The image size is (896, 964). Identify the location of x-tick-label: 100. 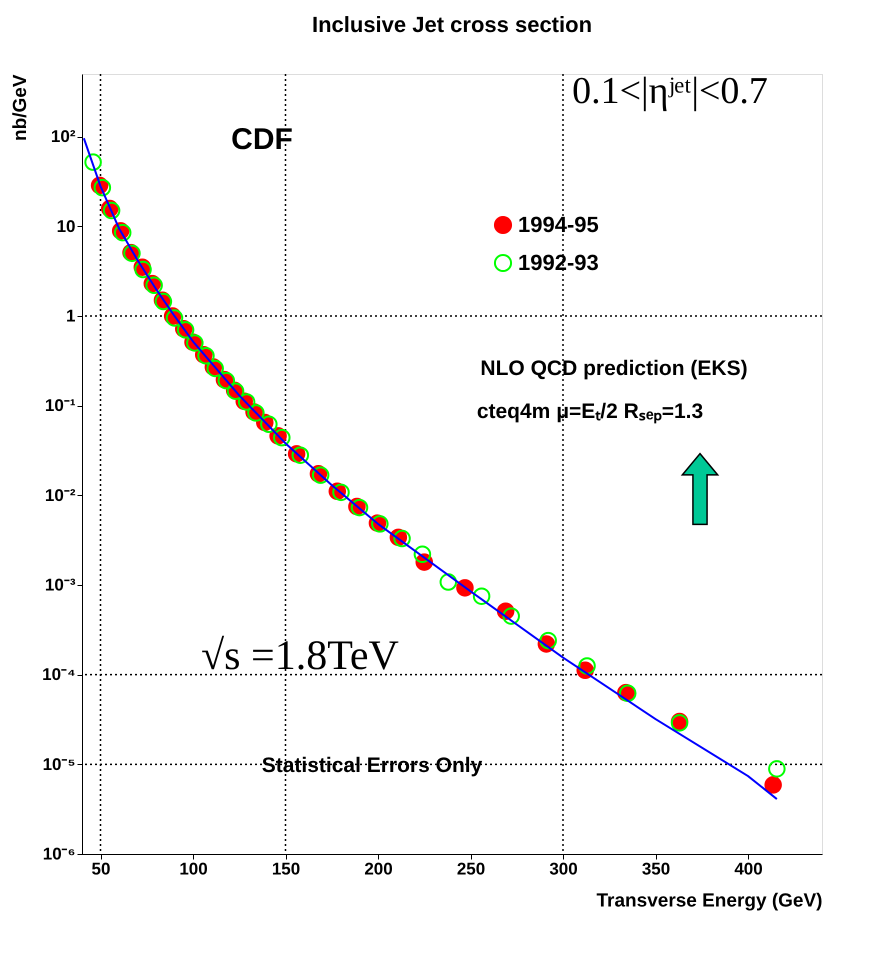
(193, 869).